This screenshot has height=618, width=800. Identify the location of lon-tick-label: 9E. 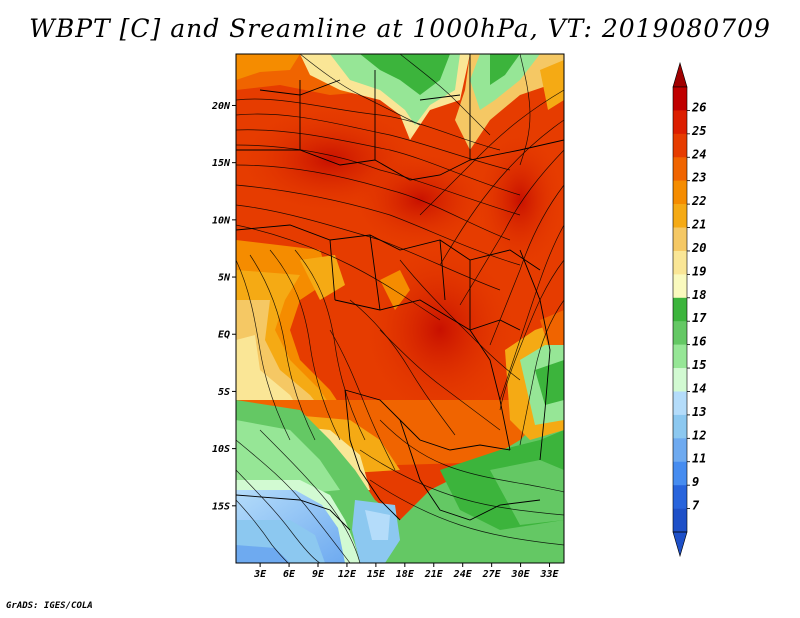
(318, 574).